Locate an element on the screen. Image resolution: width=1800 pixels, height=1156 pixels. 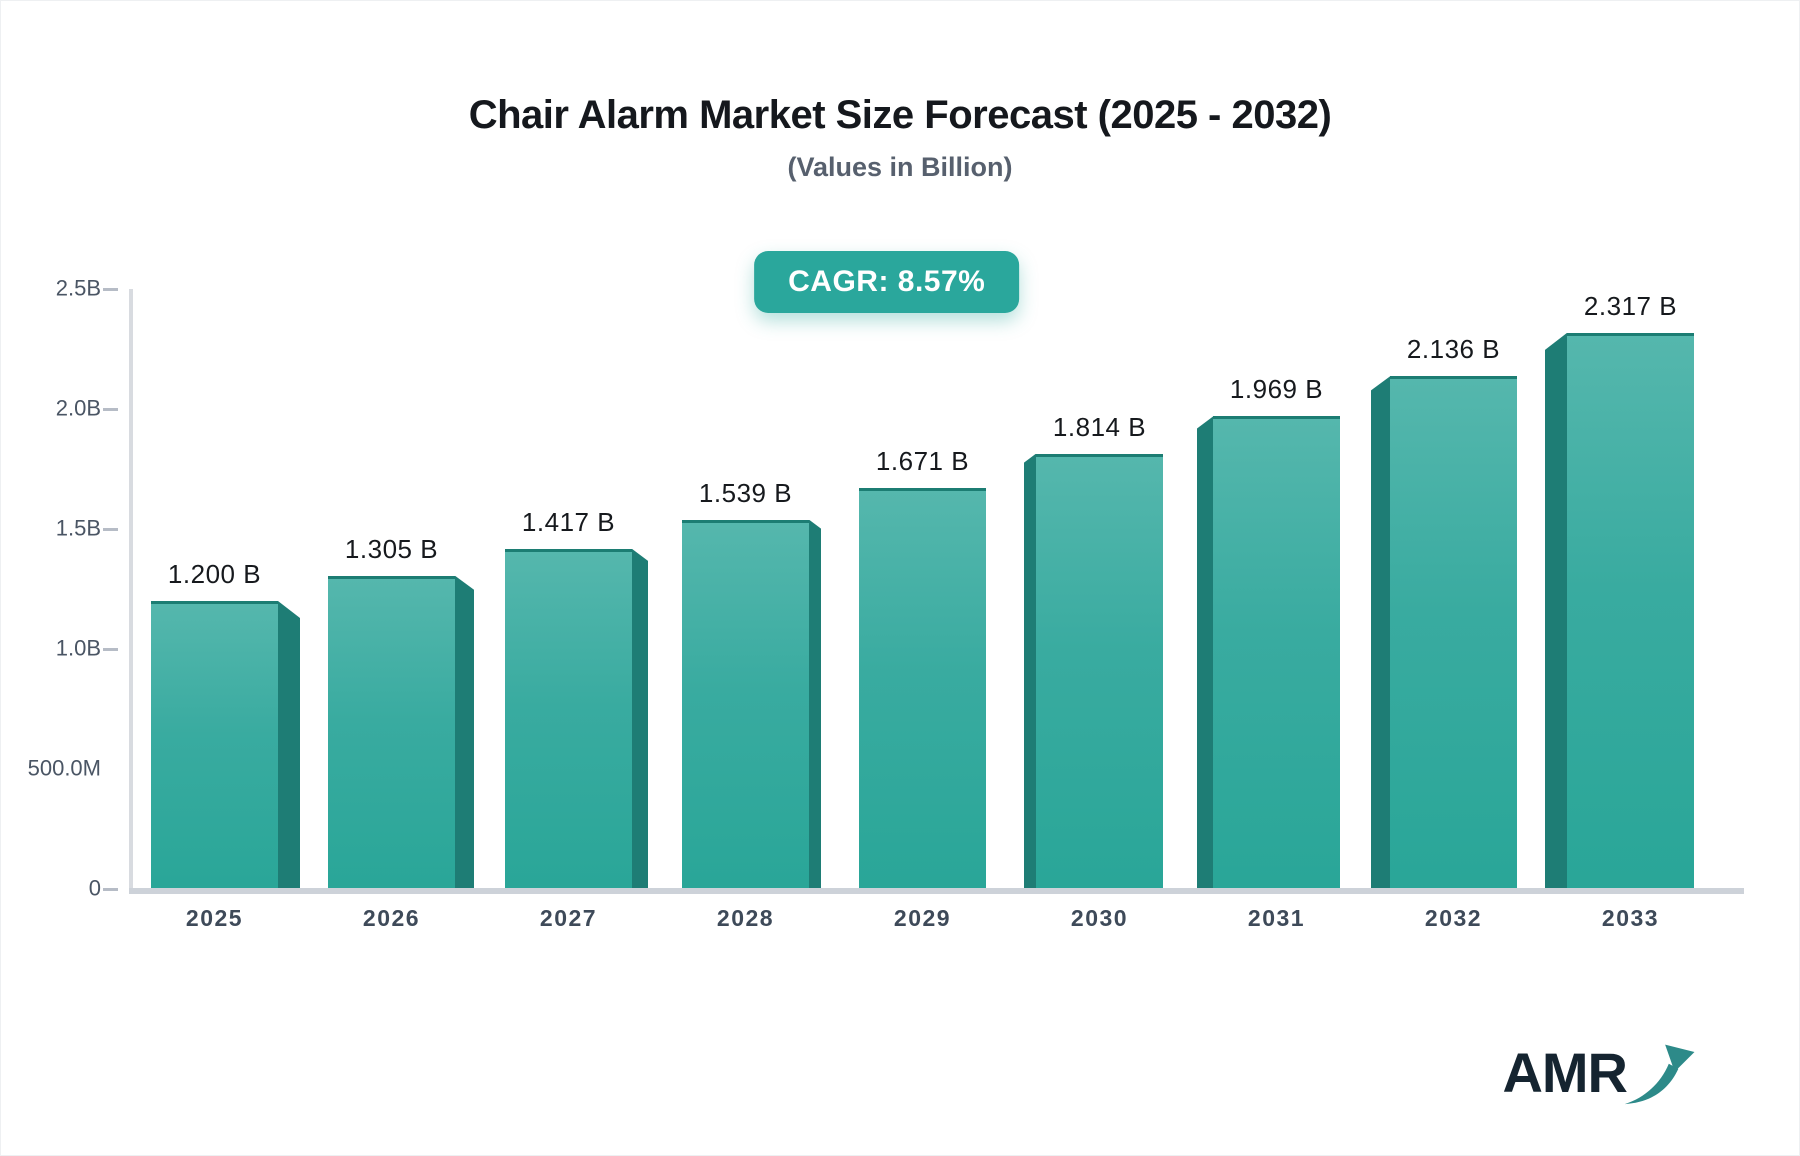
value-label-2030: 1.814 B is located at coordinates (1099, 426).